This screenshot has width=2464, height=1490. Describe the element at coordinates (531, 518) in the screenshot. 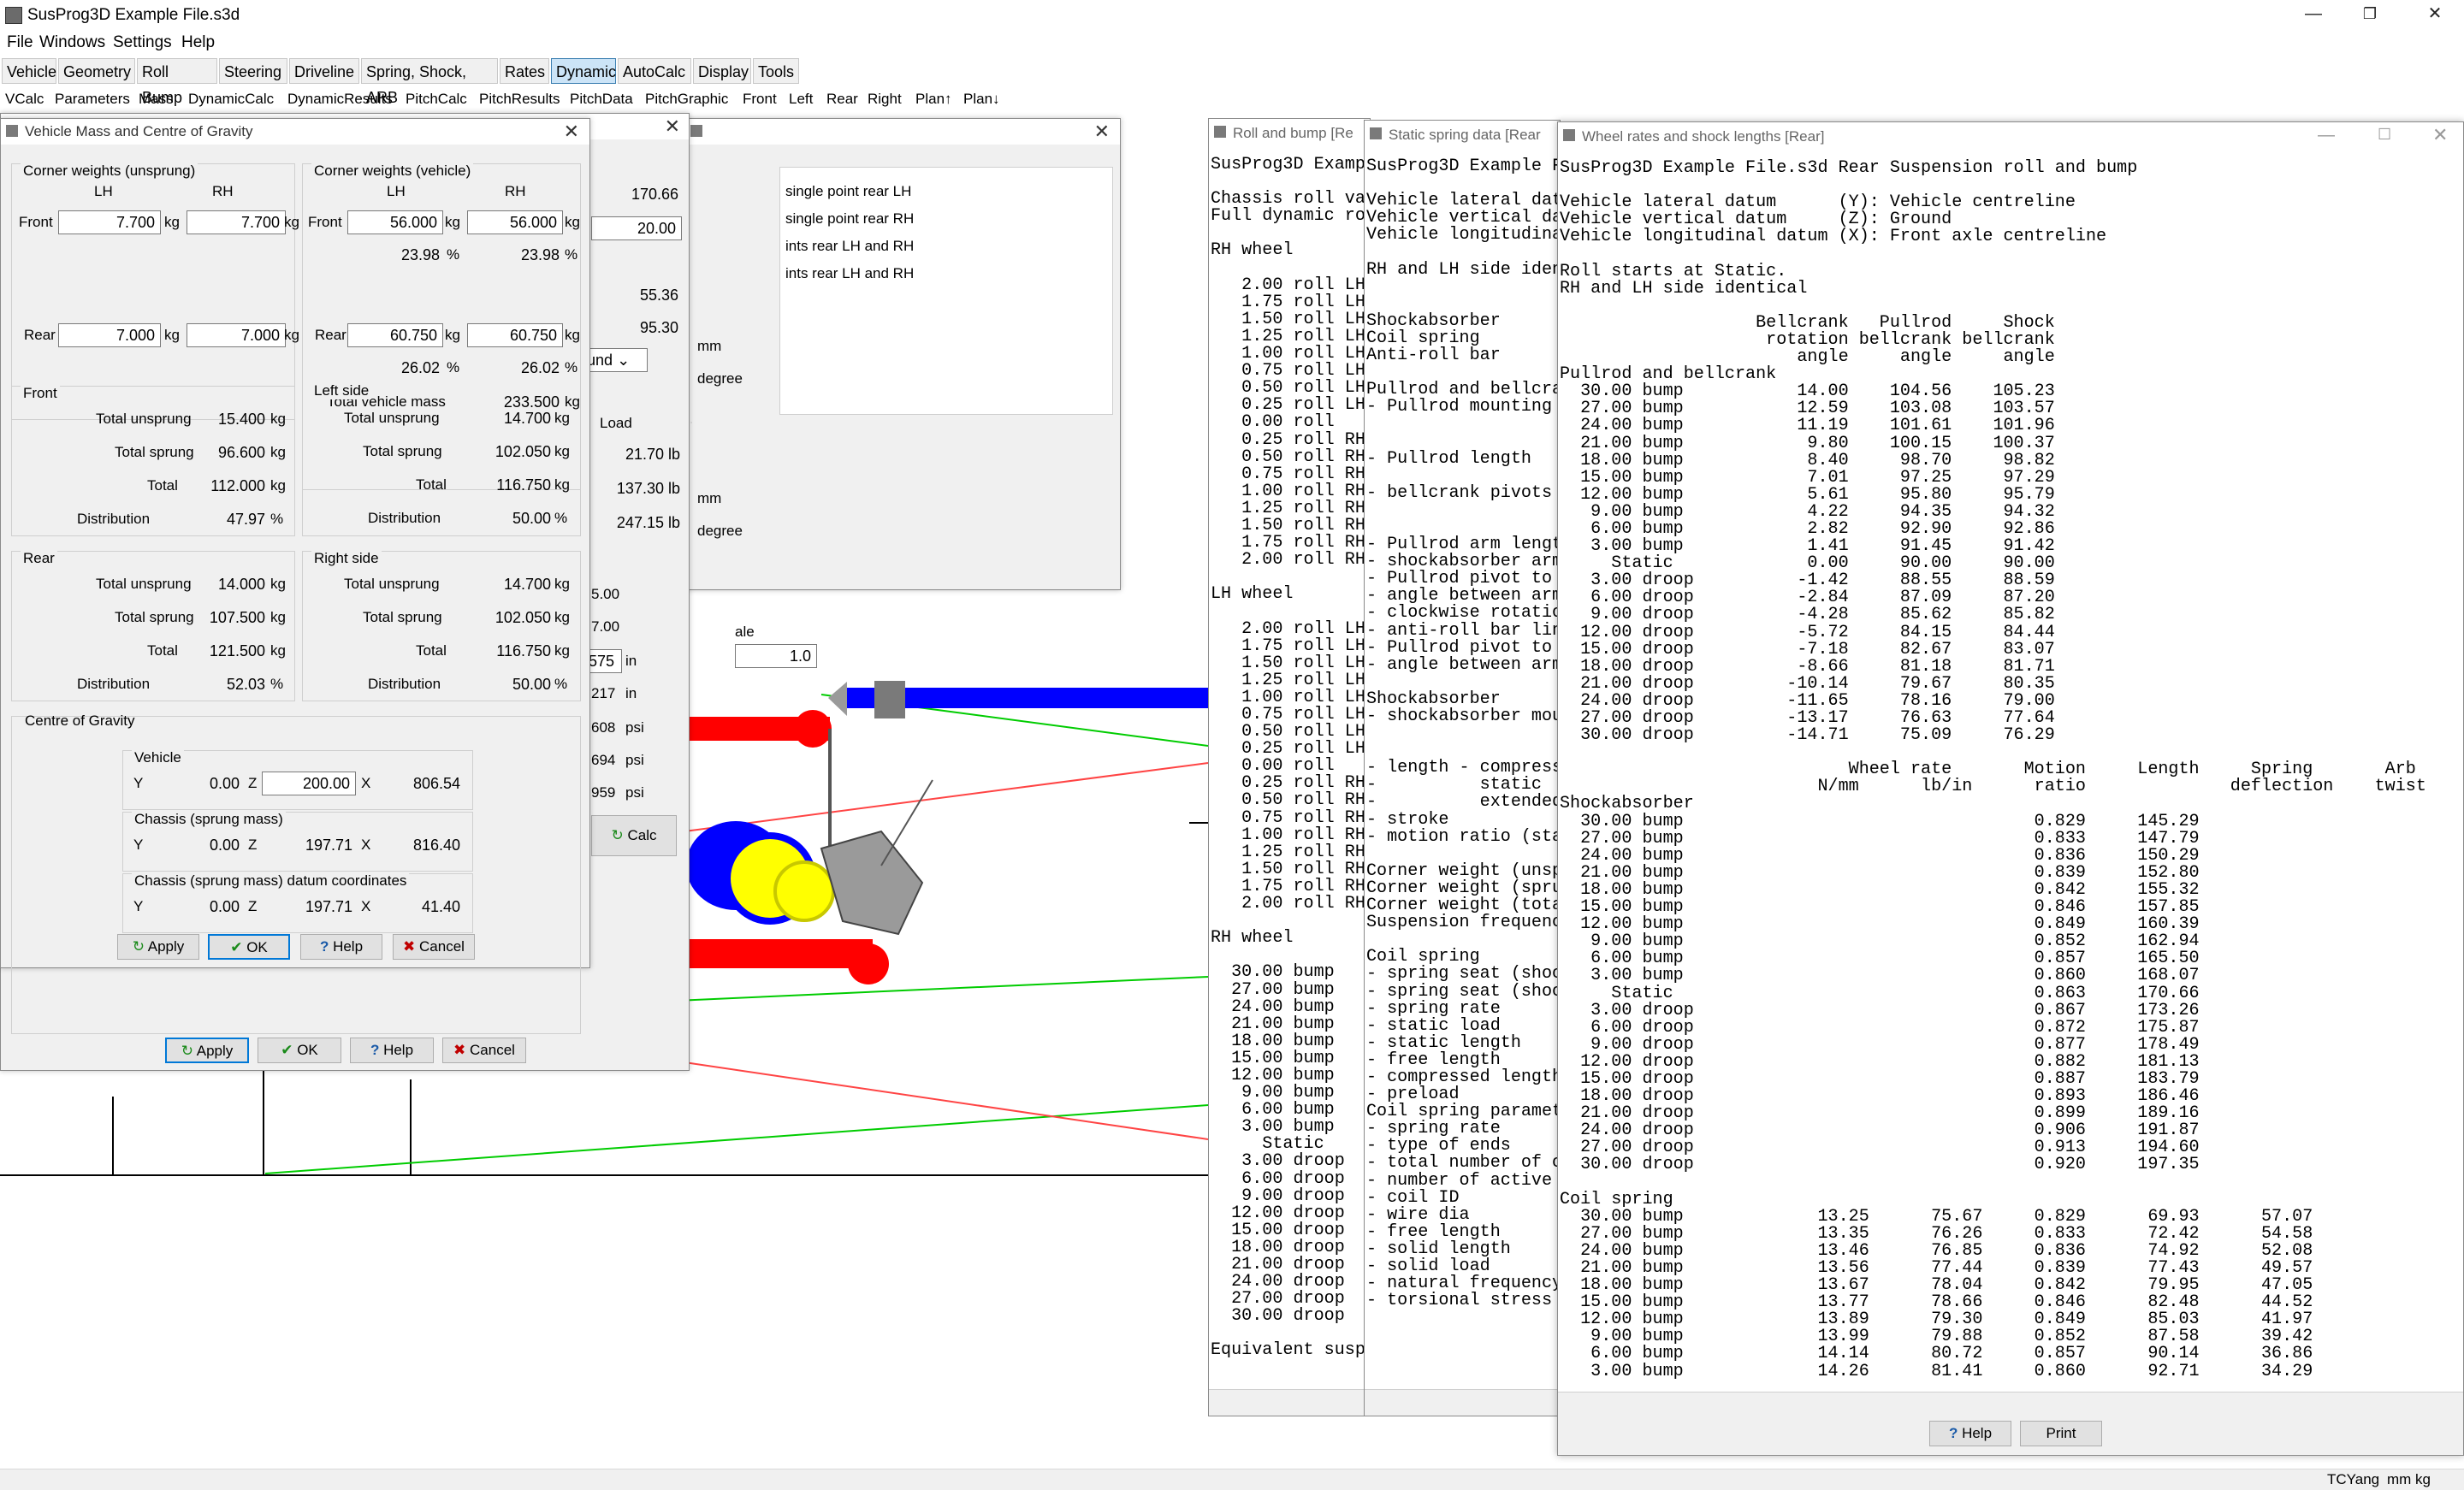

I see `left-distribution: 50.00` at that location.